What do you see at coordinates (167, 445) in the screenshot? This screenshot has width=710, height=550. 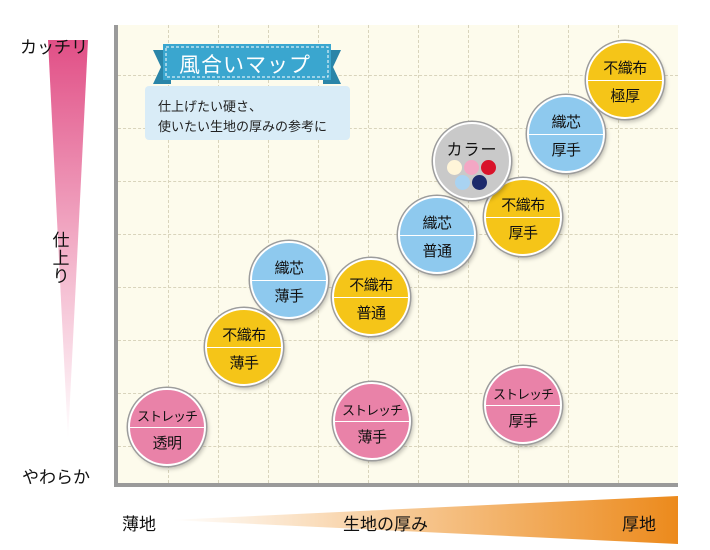 I see `item-grade: 透明` at bounding box center [167, 445].